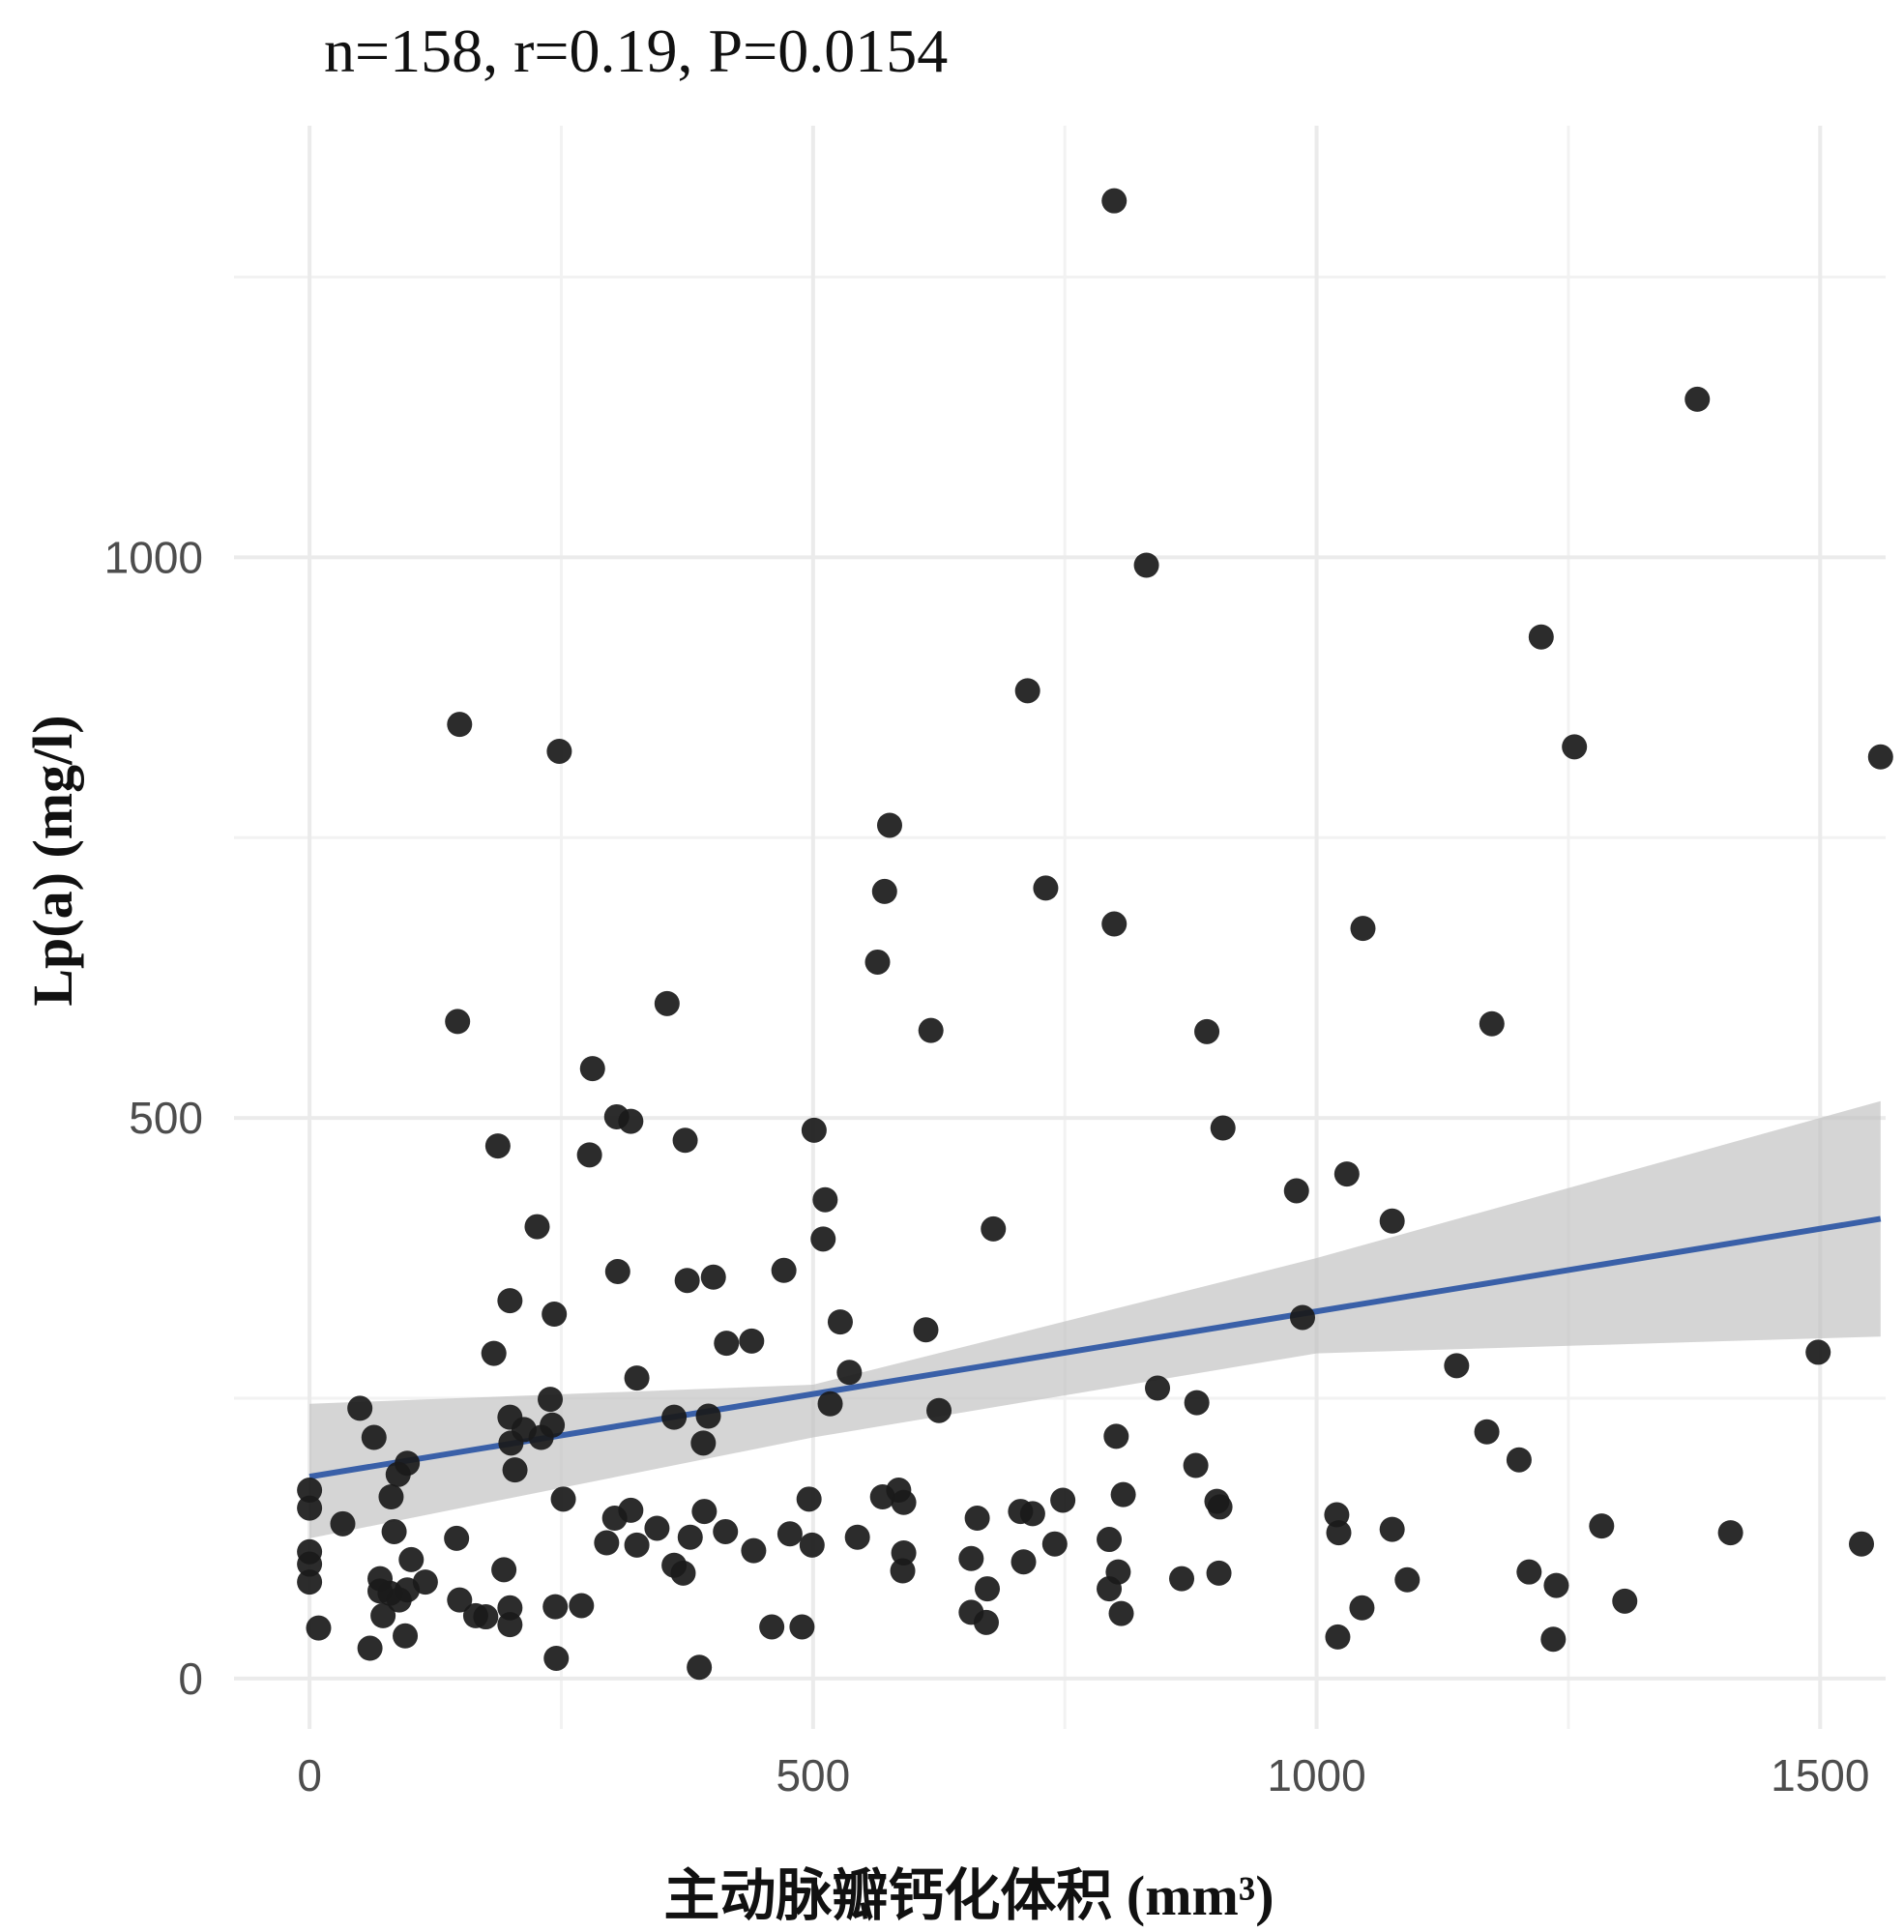 The image size is (1904, 1932). What do you see at coordinates (154, 1117) in the screenshot?
I see `y-axis-ticks: 0 500 1000` at bounding box center [154, 1117].